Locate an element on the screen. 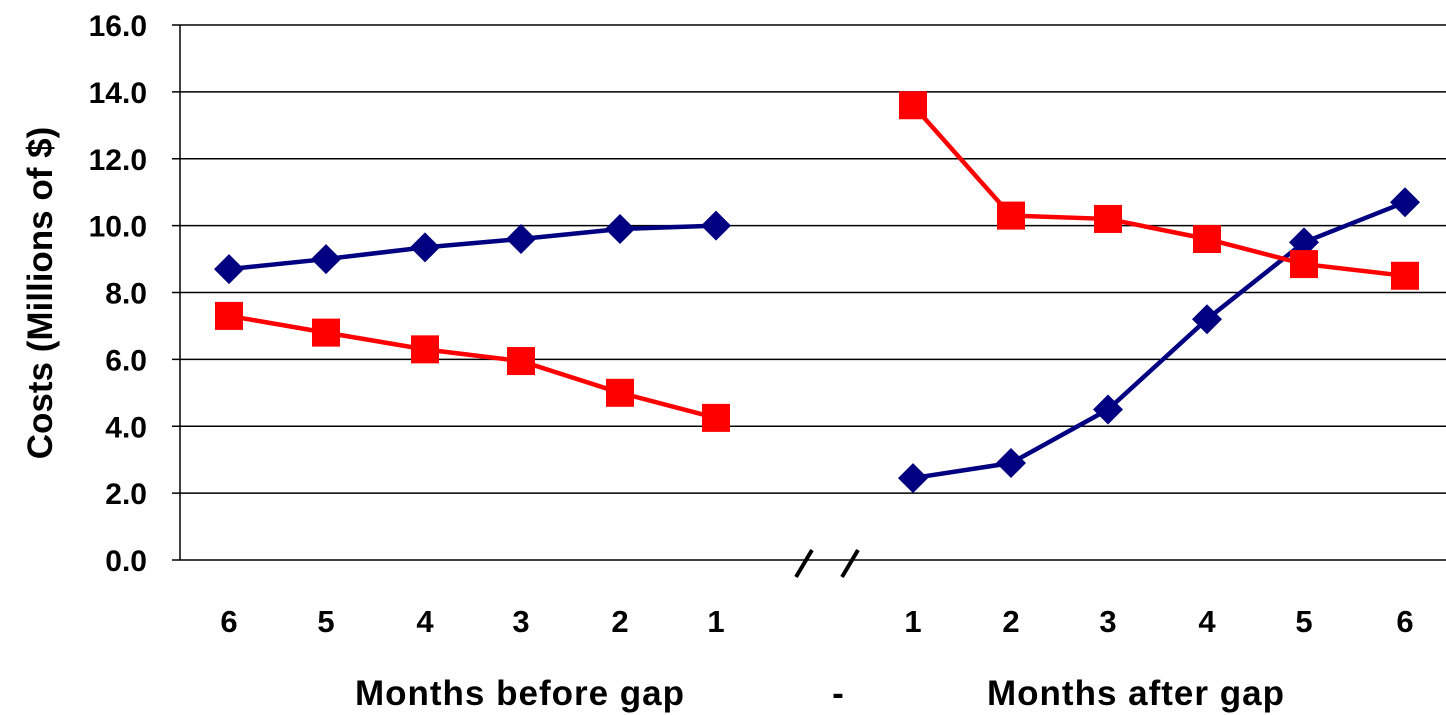 The width and height of the screenshot is (1446, 715). axis-break-marks is located at coordinates (827, 563).